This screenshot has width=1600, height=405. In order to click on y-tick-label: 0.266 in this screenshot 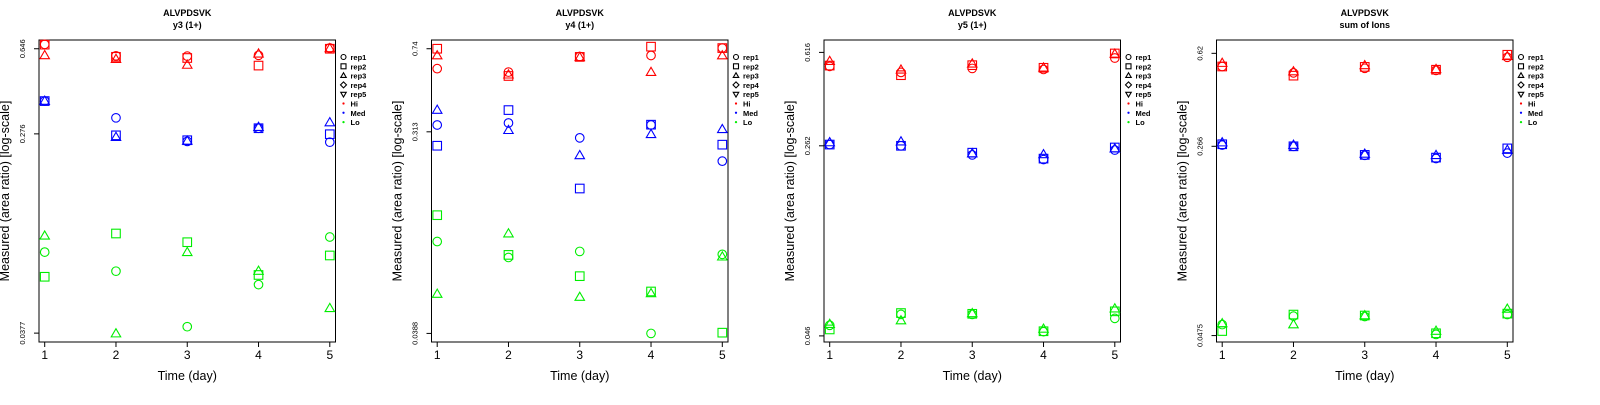, I will do `click(1200, 146)`.